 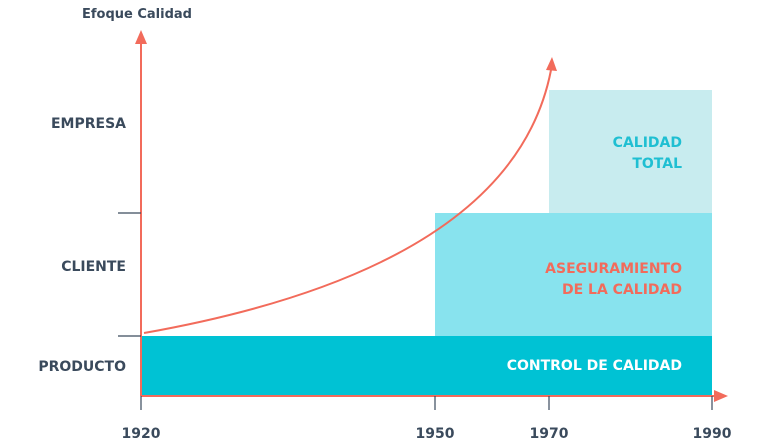 I want to click on aseguramiento-line2: DE LA CALIDAD, so click(x=621, y=290).